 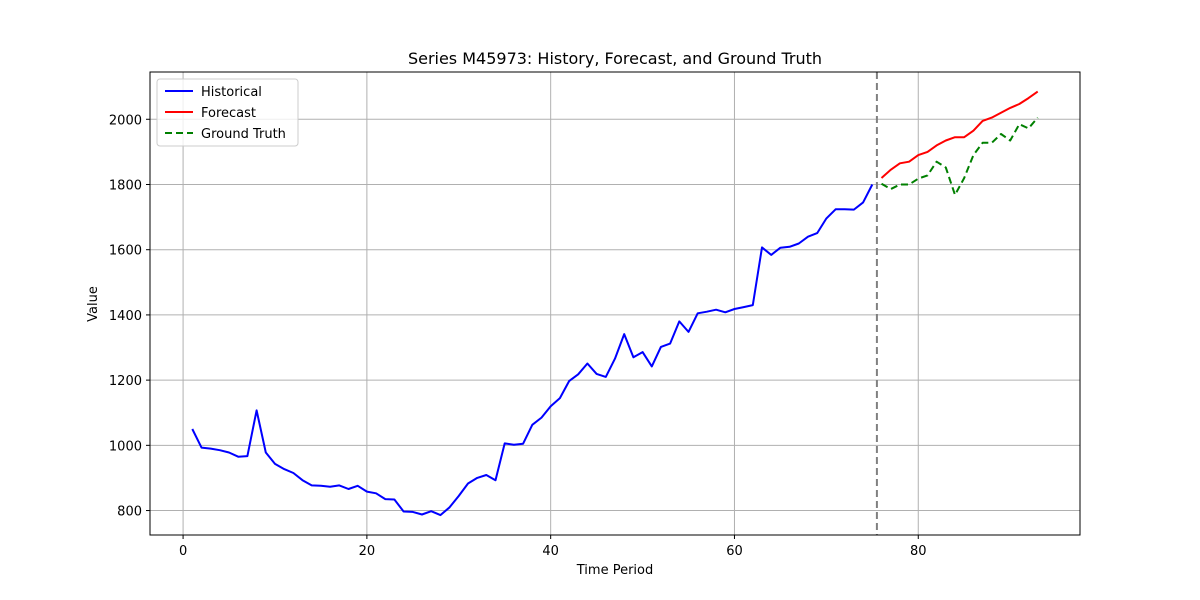 I want to click on x-axis-label: Time Period, so click(x=614, y=570).